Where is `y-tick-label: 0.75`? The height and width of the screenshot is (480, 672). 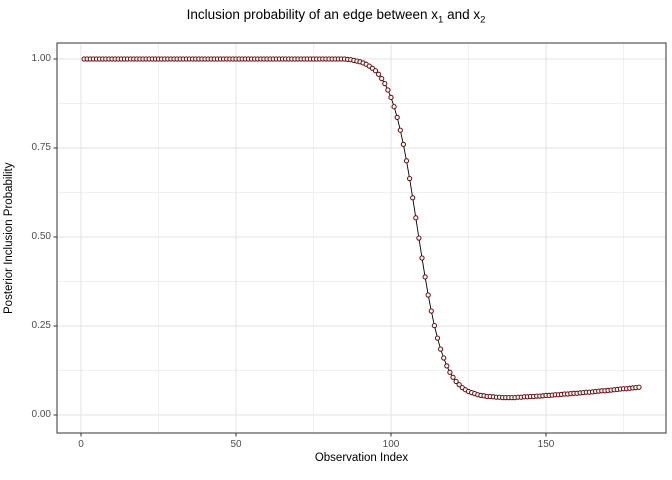 y-tick-label: 0.75 is located at coordinates (41, 147).